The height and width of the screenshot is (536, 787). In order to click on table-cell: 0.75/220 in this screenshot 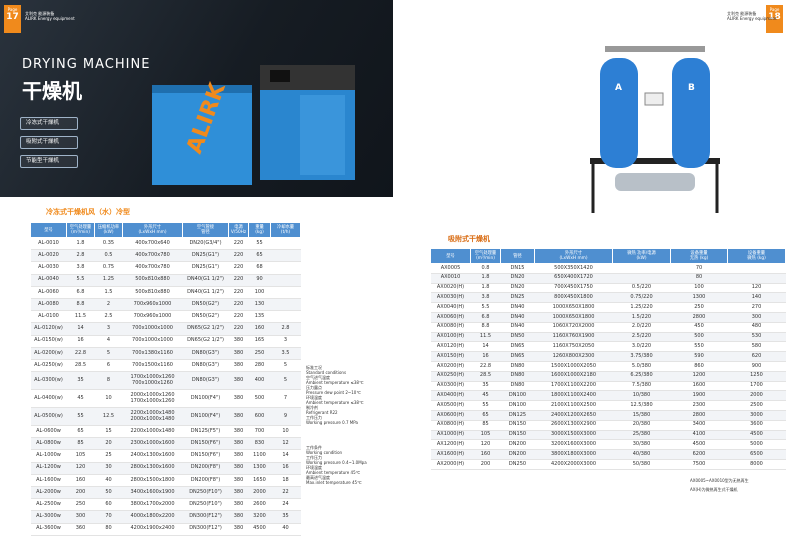, I will do `click(641, 298)`.